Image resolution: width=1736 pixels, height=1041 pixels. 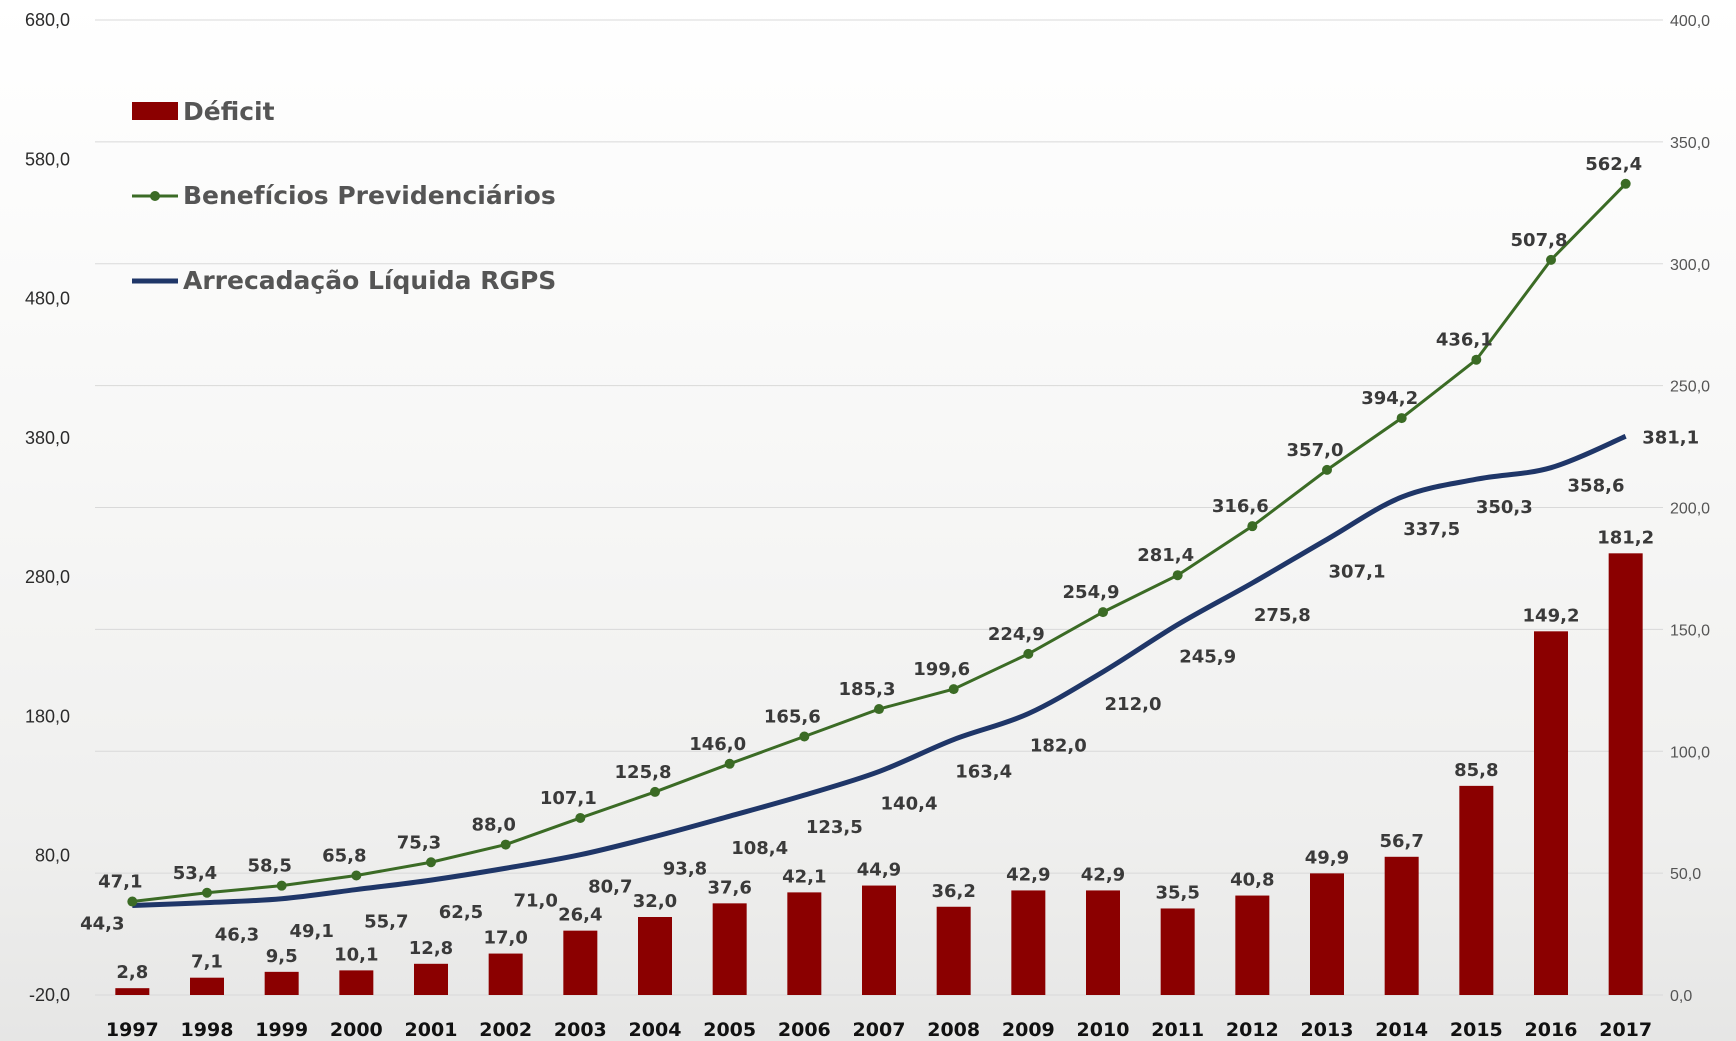 I want to click on x-tick-label: 2007, so click(x=879, y=1030).